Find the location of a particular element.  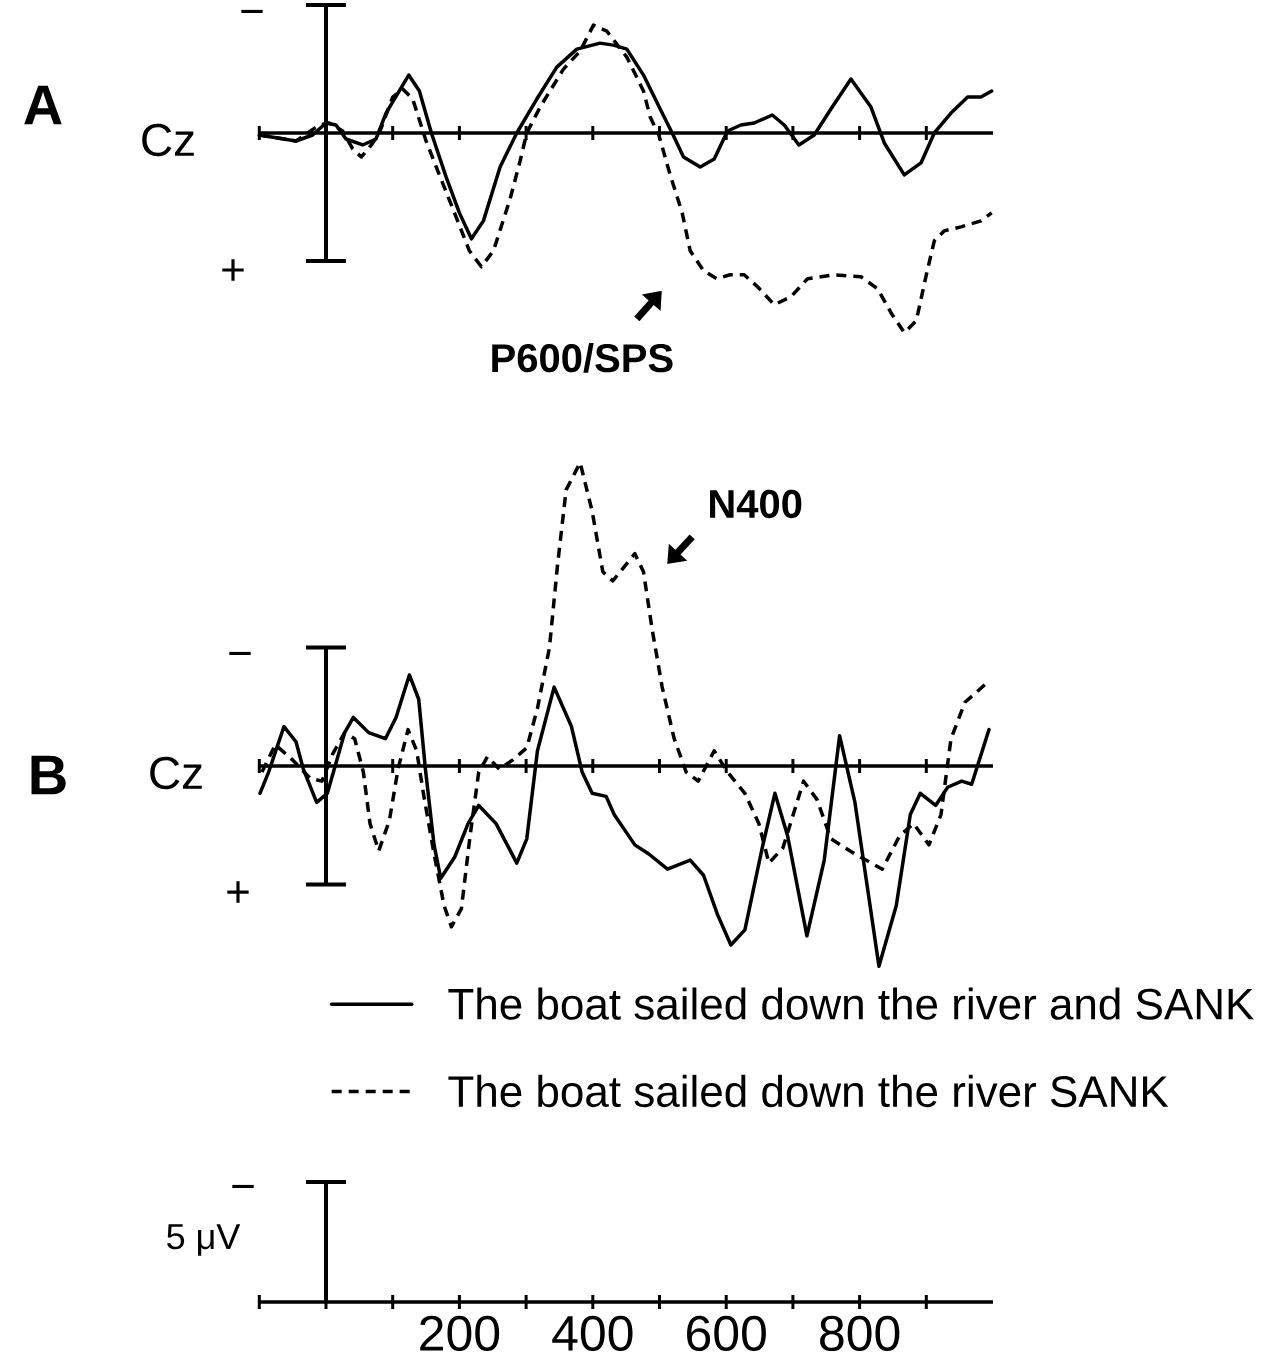

x-tick-label: 800 is located at coordinates (860, 1333).